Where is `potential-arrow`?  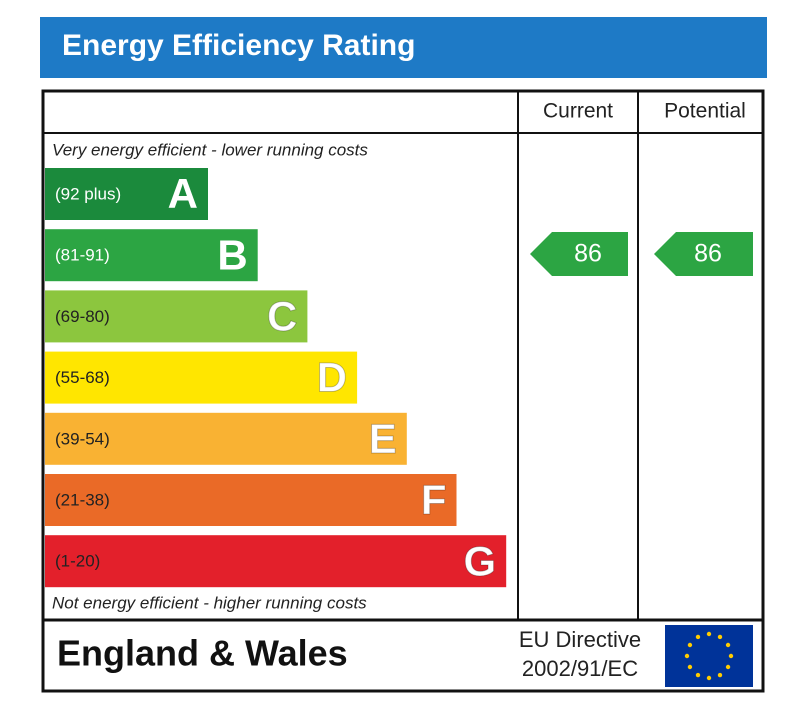 potential-arrow is located at coordinates (703, 254).